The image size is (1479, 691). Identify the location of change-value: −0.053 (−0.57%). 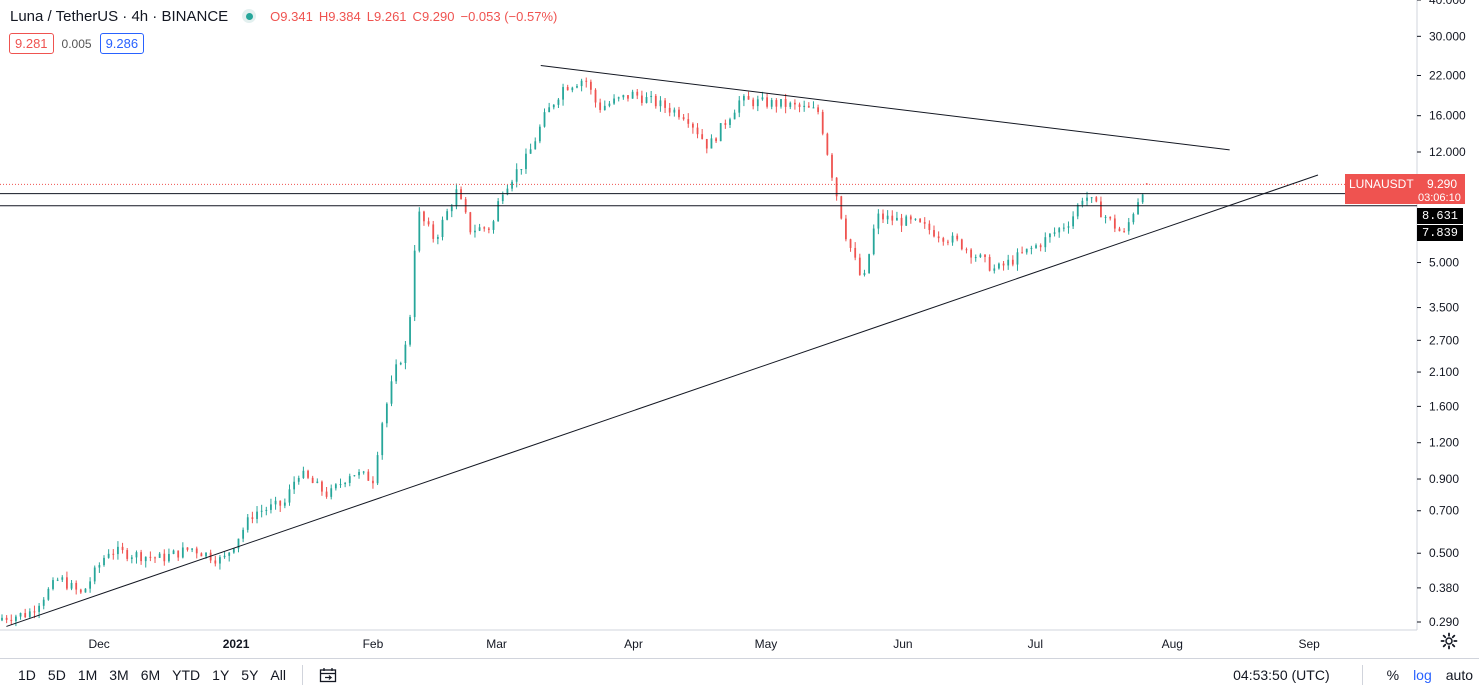
(509, 16).